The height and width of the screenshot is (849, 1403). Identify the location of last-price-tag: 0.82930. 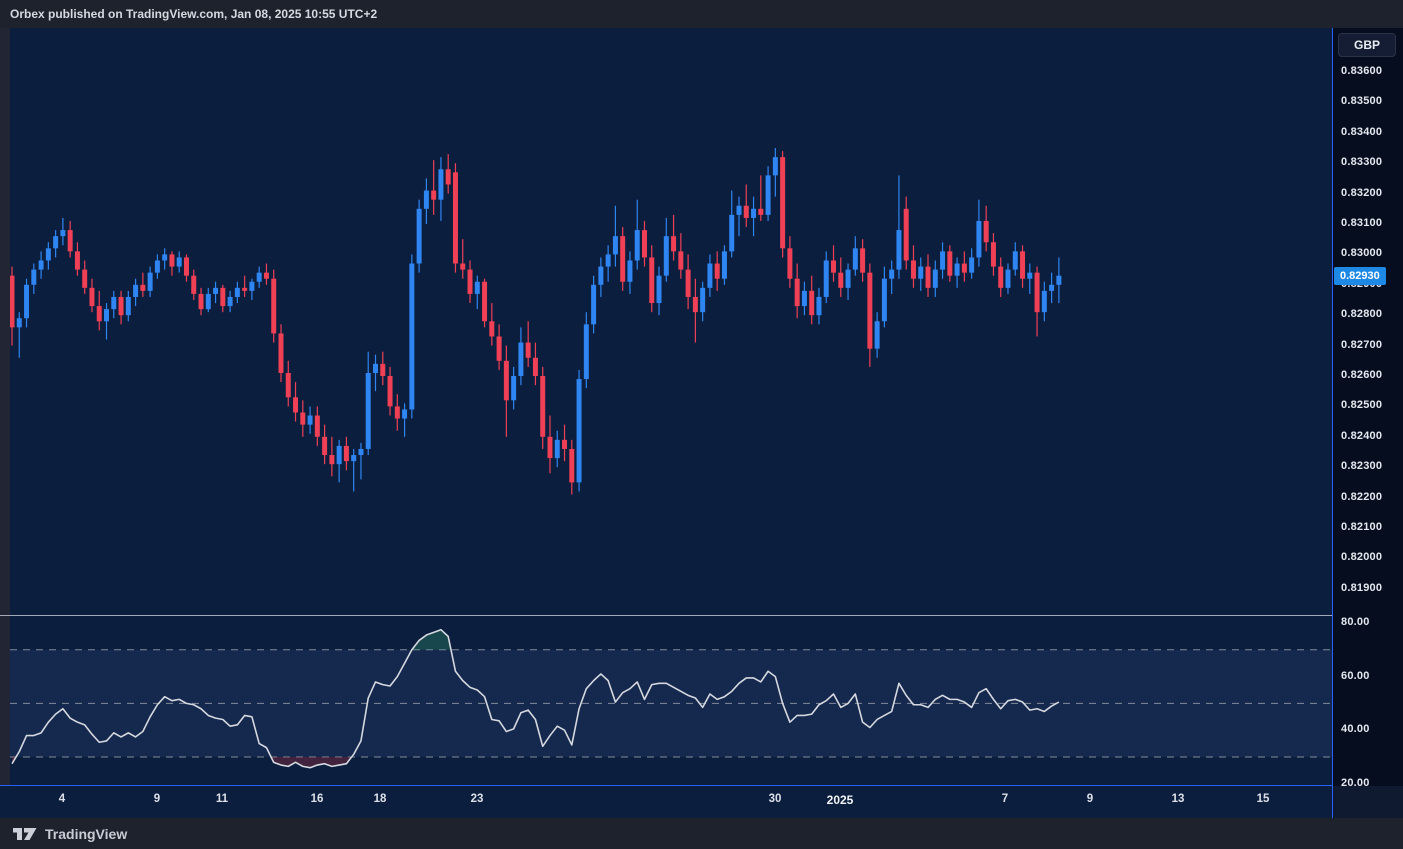
(1360, 276).